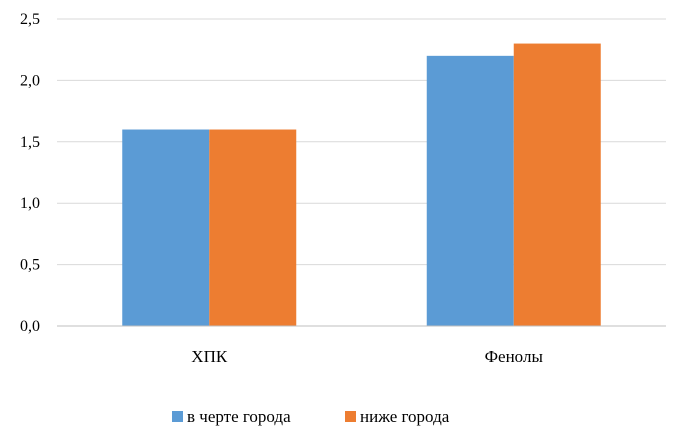 The image size is (678, 439). I want to click on category-label: ХПК, so click(209, 356).